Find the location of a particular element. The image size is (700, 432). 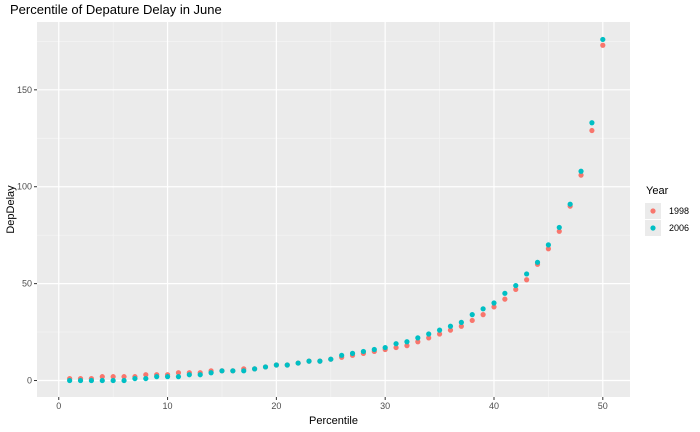

y-tick-label: 150 is located at coordinates (24, 90).